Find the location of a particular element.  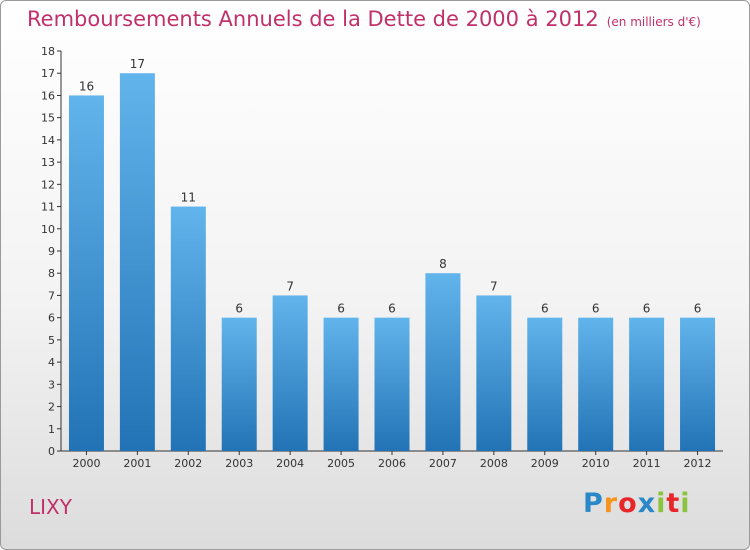

x-tick-label: 2012 is located at coordinates (698, 463).